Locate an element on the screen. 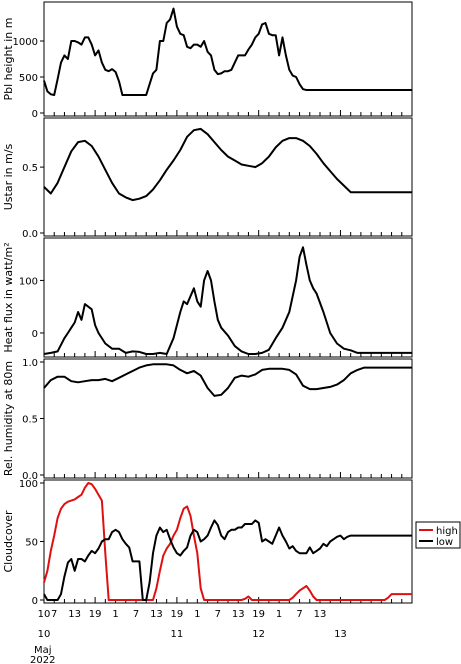 The image size is (461, 664). day-label-12: 12 is located at coordinates (258, 634).